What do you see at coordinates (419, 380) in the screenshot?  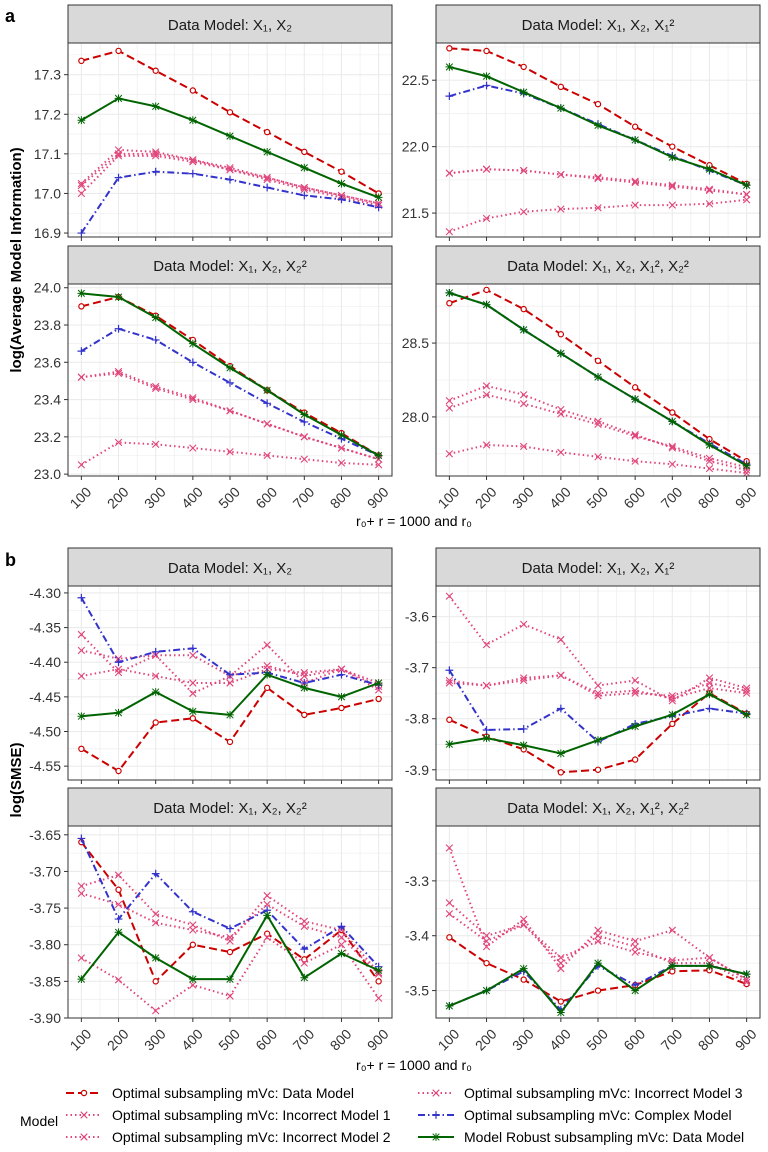 I see `y-axis: 28.0 28.5` at bounding box center [419, 380].